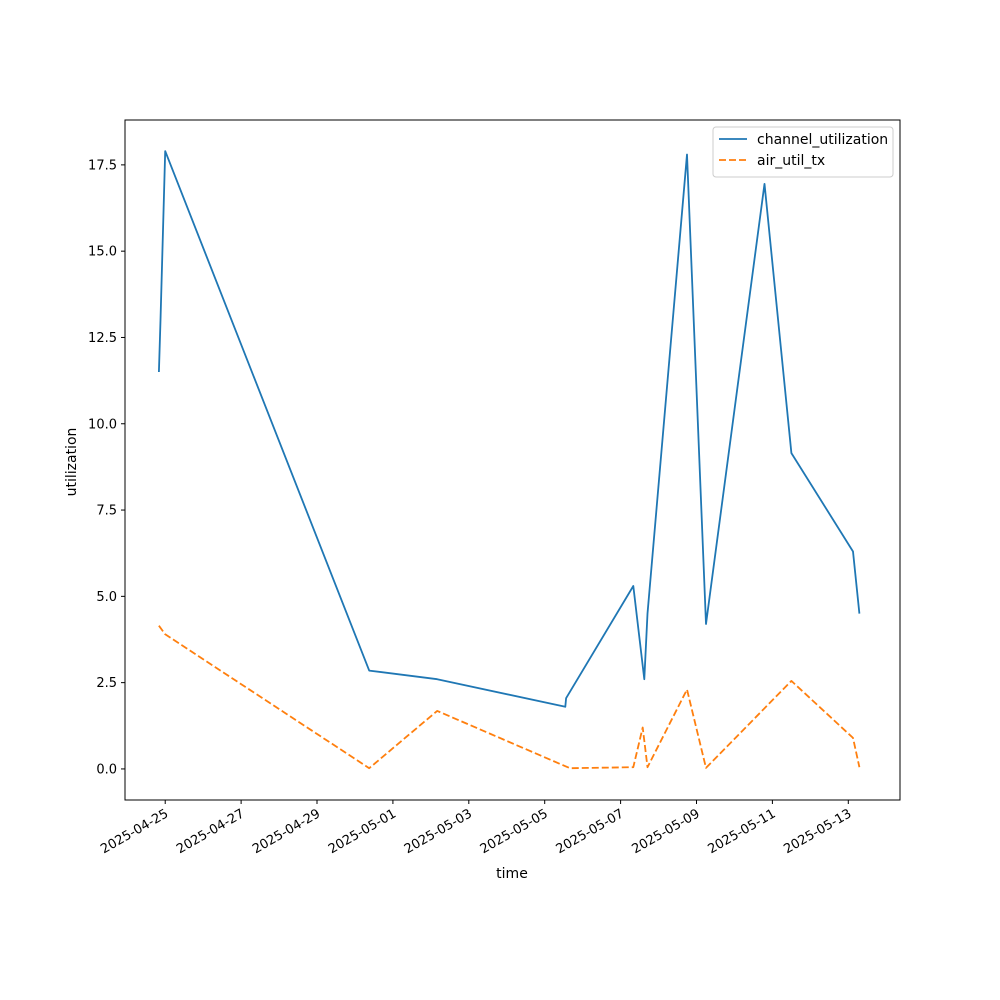 This screenshot has width=1000, height=1000. Describe the element at coordinates (106, 769) in the screenshot. I see `y-tick-label: 0.0` at that location.